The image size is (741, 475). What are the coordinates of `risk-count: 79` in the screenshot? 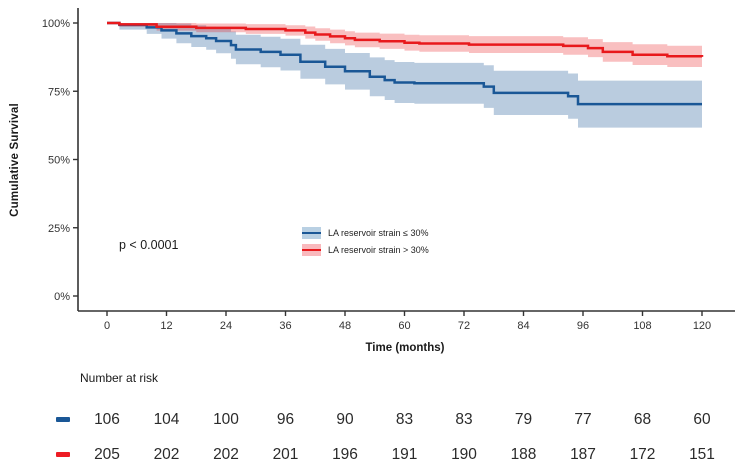 It's located at (523, 419).